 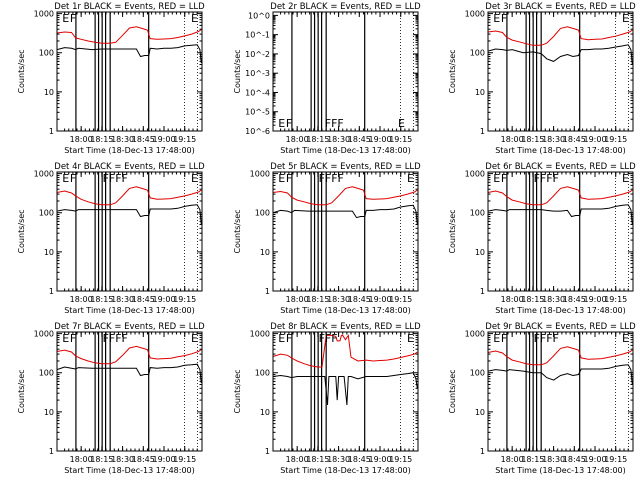 What do you see at coordinates (129, 167) in the screenshot?
I see `panel-title: Det 4r BLACK = Events, RED = LLD` at bounding box center [129, 167].